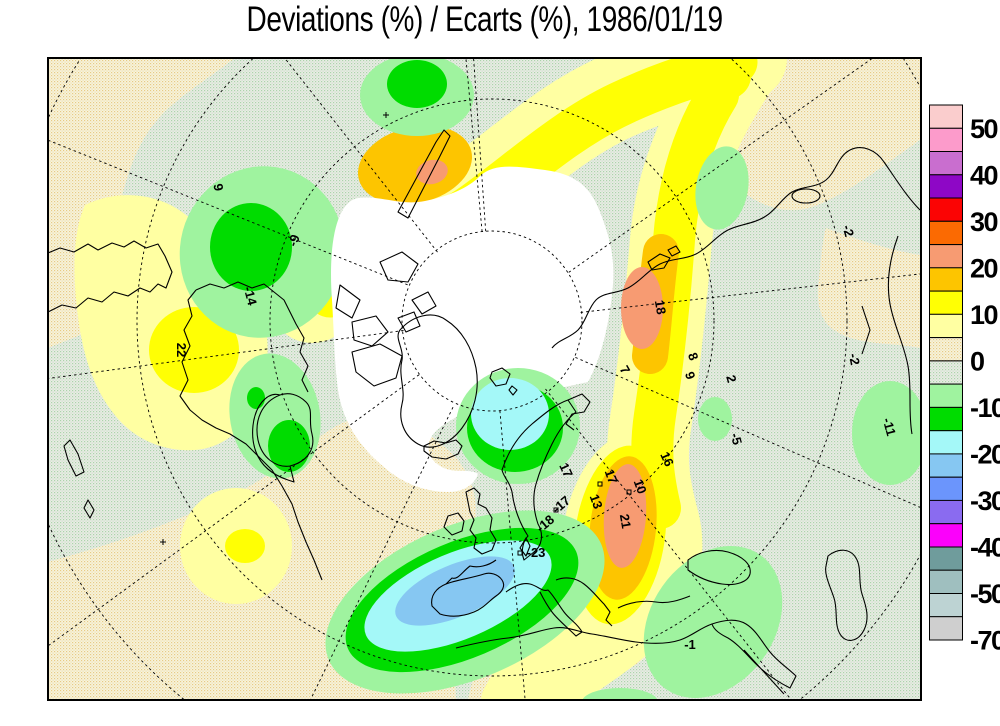  What do you see at coordinates (598, 607) in the screenshot?
I see `coastline-mediterranean-north` at bounding box center [598, 607].